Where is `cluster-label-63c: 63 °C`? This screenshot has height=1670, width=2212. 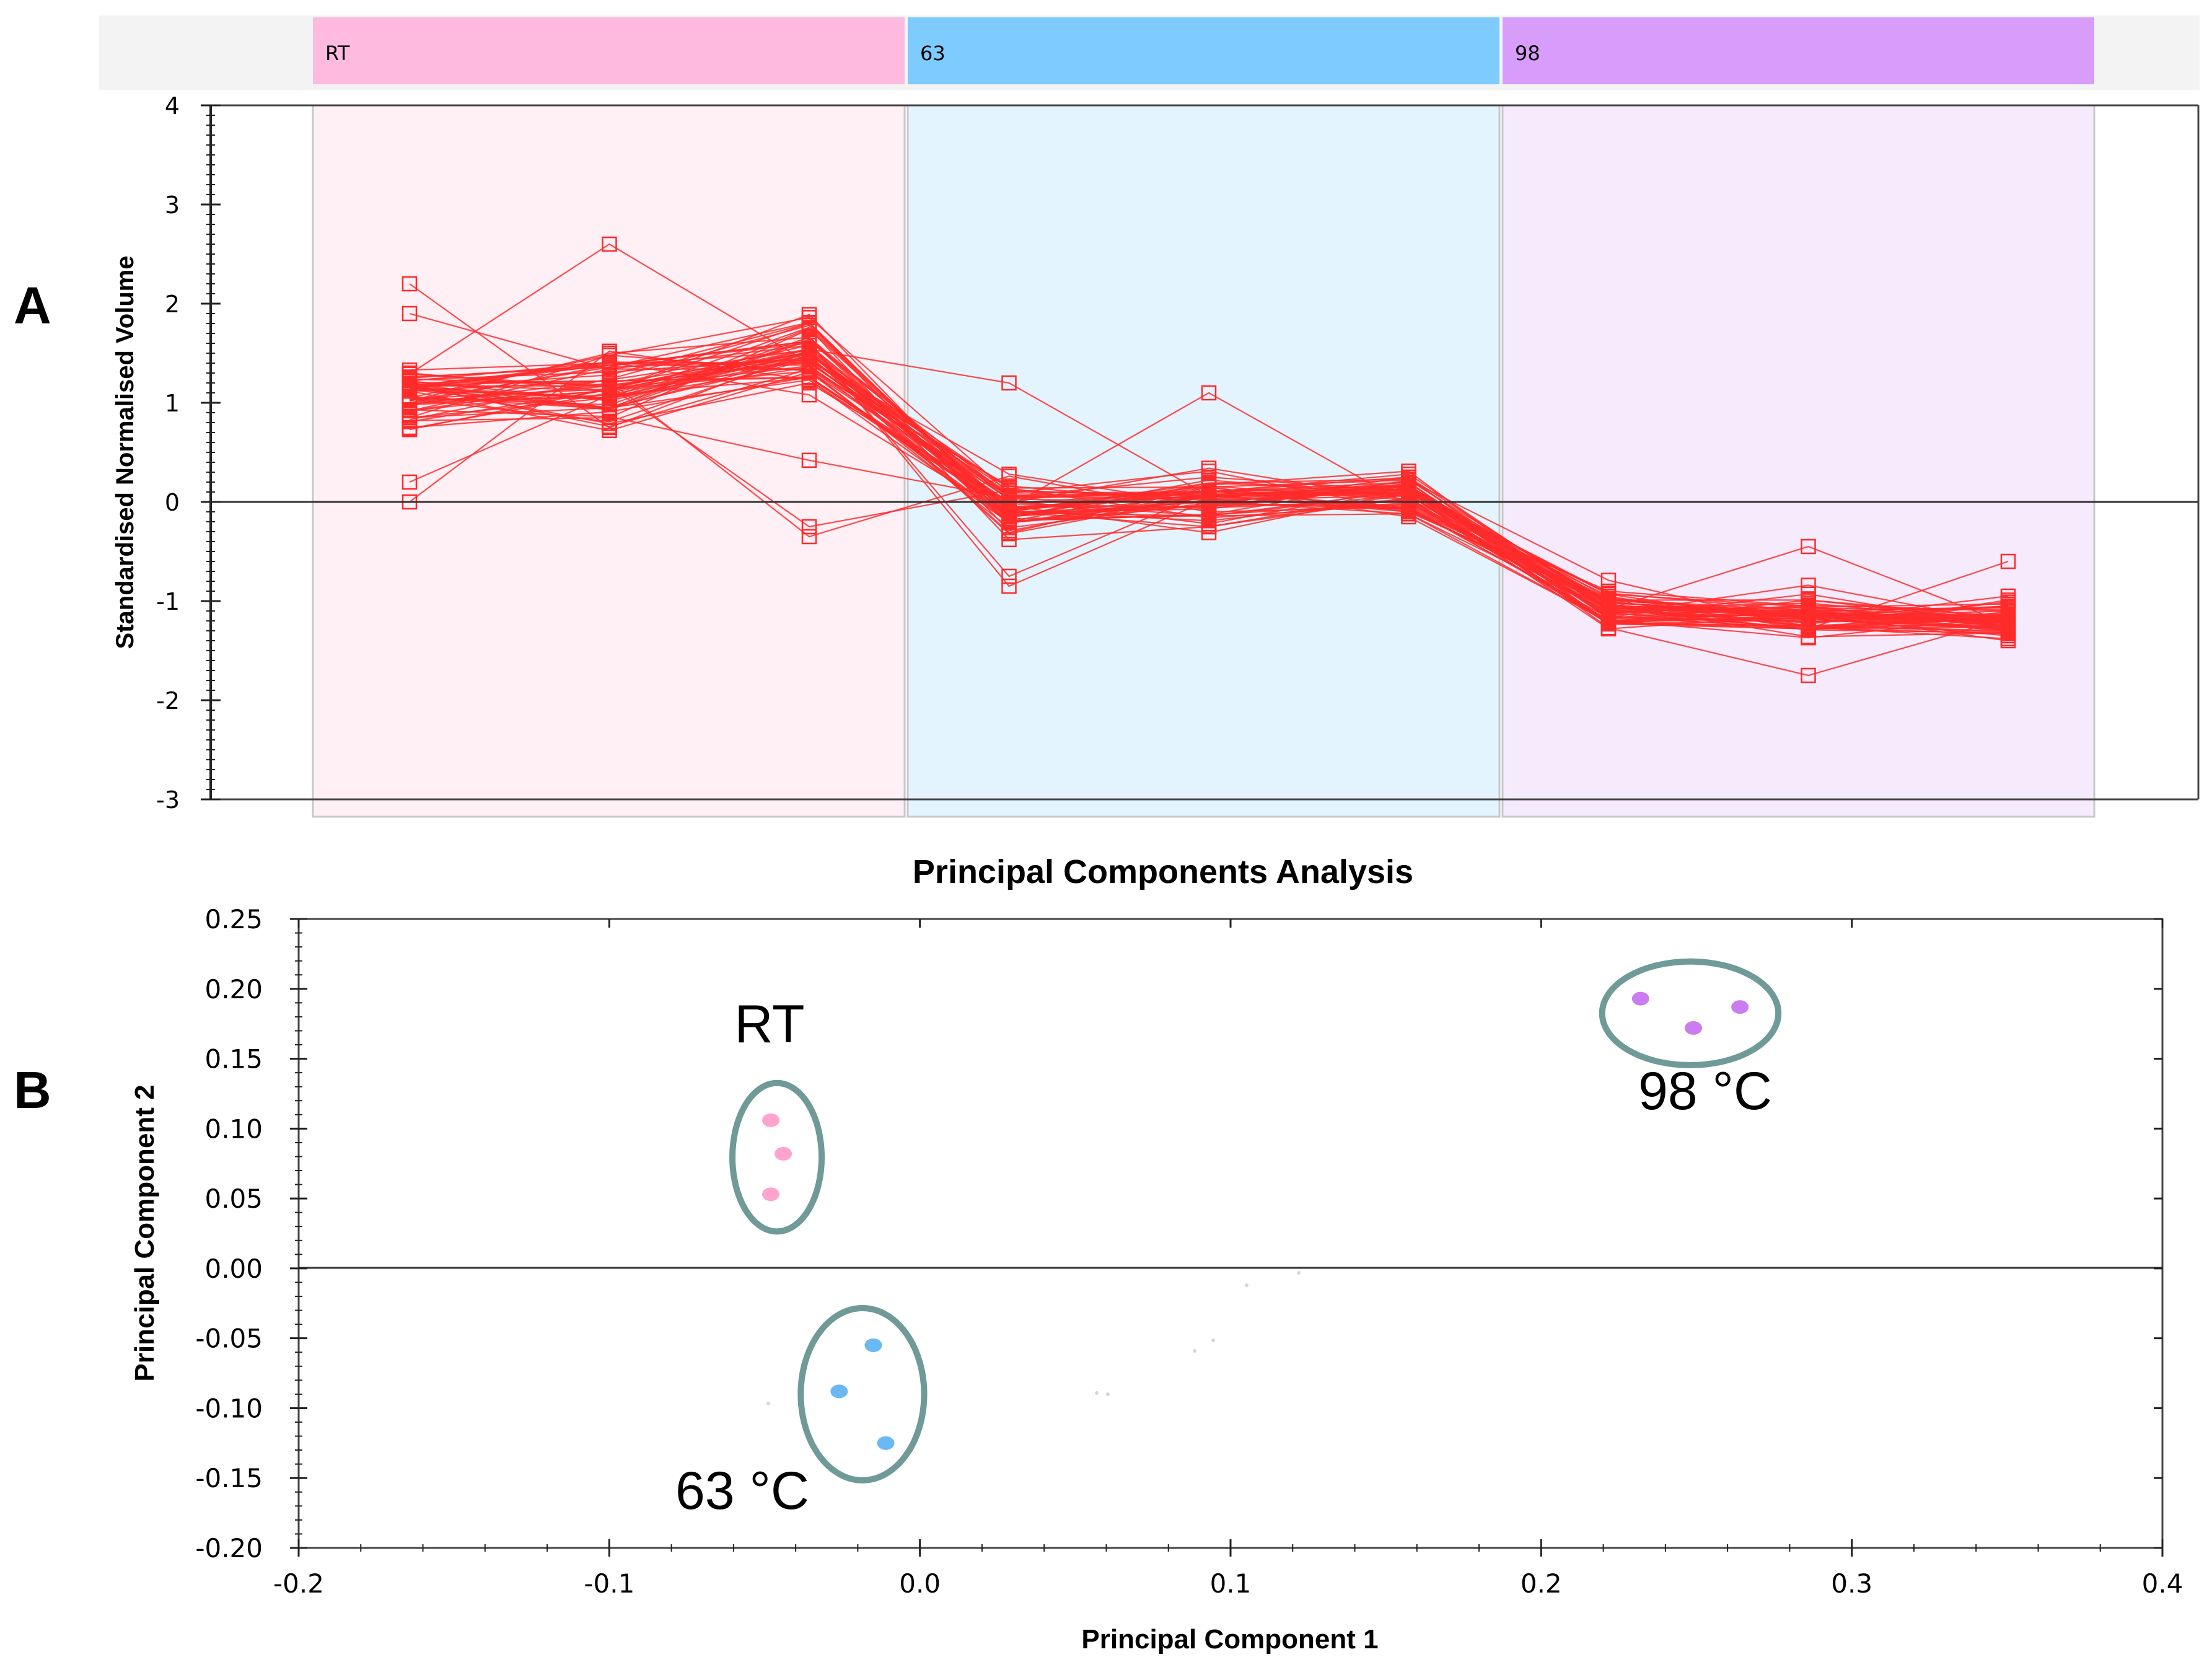 cluster-label-63c: 63 °C is located at coordinates (742, 1491).